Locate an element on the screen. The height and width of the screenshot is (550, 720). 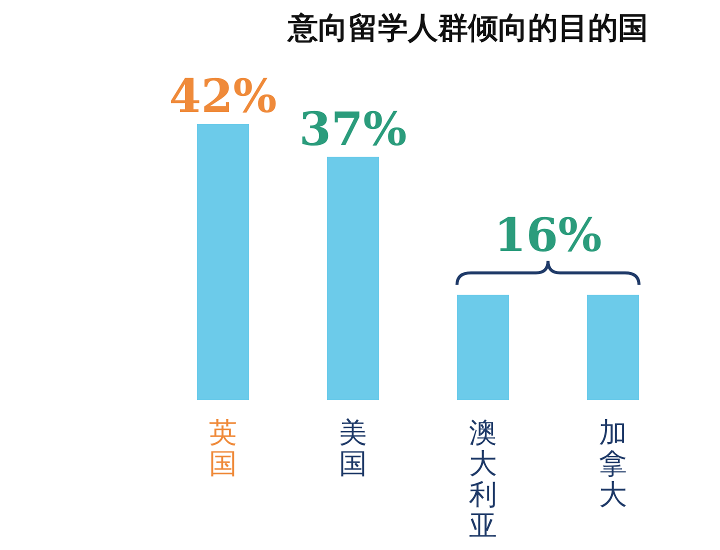
data-label: 42% is located at coordinates (223, 96).